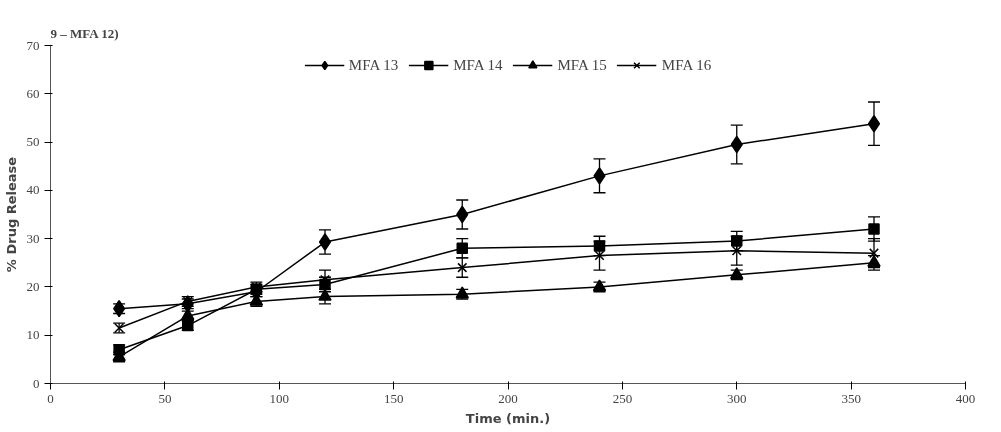 This screenshot has width=1001, height=432. I want to click on x-tick-label: 50, so click(165, 398).